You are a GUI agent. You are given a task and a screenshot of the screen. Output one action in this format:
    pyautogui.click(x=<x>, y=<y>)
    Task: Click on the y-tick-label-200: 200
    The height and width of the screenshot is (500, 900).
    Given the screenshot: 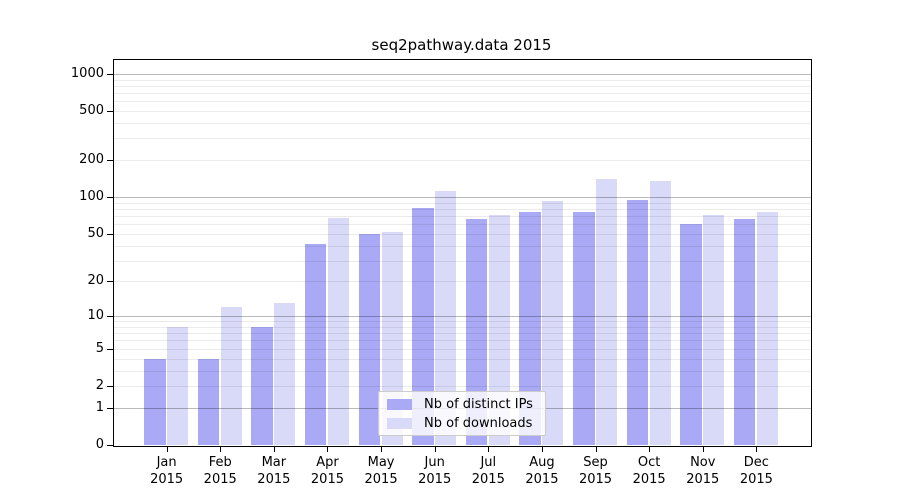 What is the action you would take?
    pyautogui.click(x=91, y=160)
    